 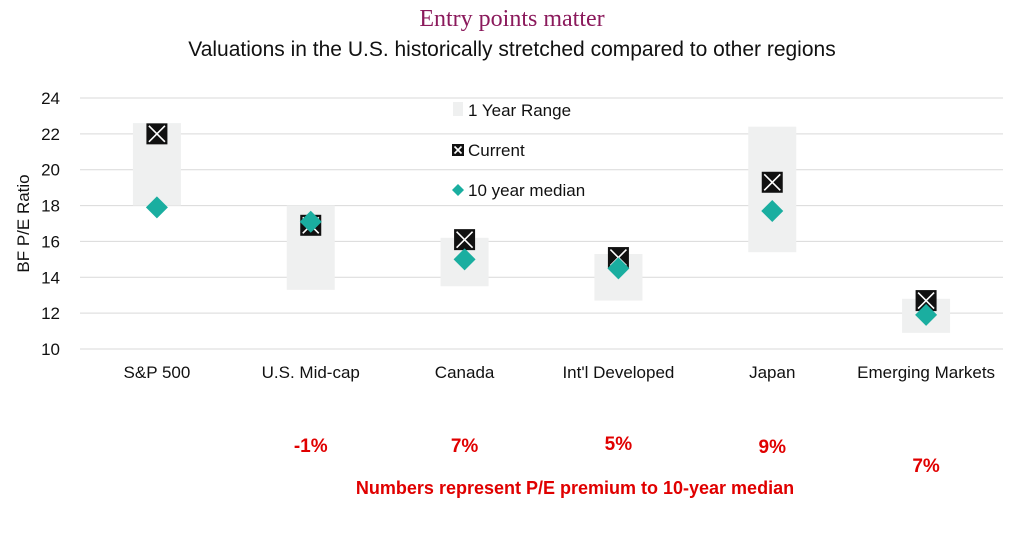 I want to click on premium-label: -1%, so click(x=310, y=446).